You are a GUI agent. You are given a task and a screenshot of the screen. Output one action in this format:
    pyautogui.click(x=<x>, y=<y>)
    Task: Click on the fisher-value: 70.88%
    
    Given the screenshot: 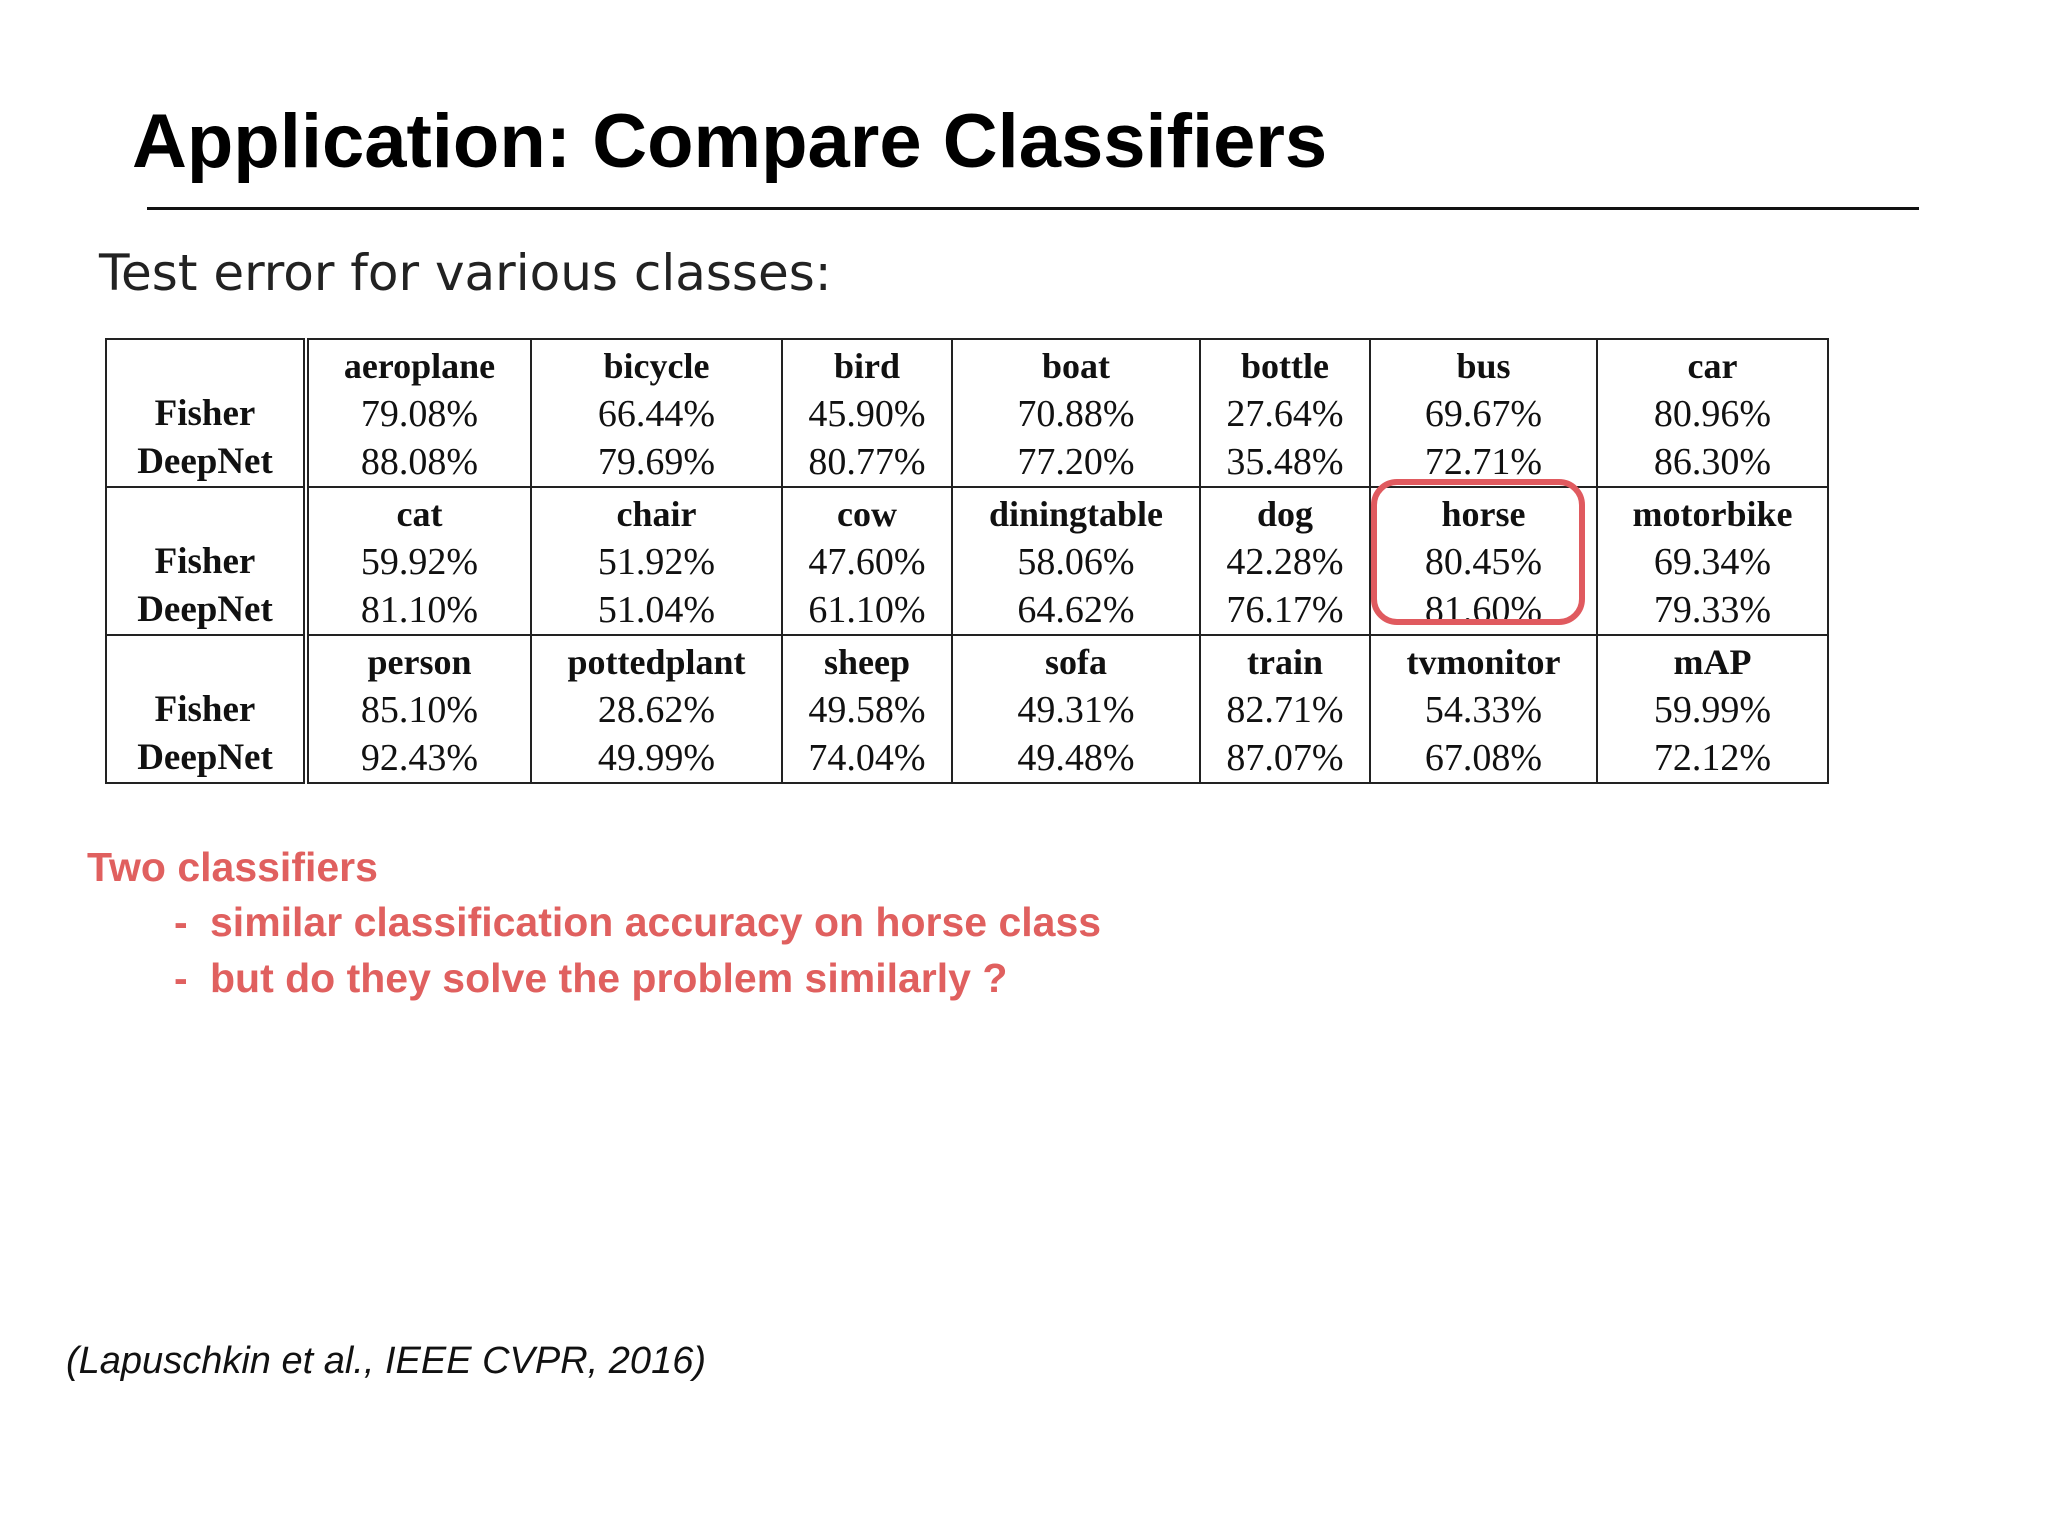 What is the action you would take?
    pyautogui.click(x=1076, y=414)
    